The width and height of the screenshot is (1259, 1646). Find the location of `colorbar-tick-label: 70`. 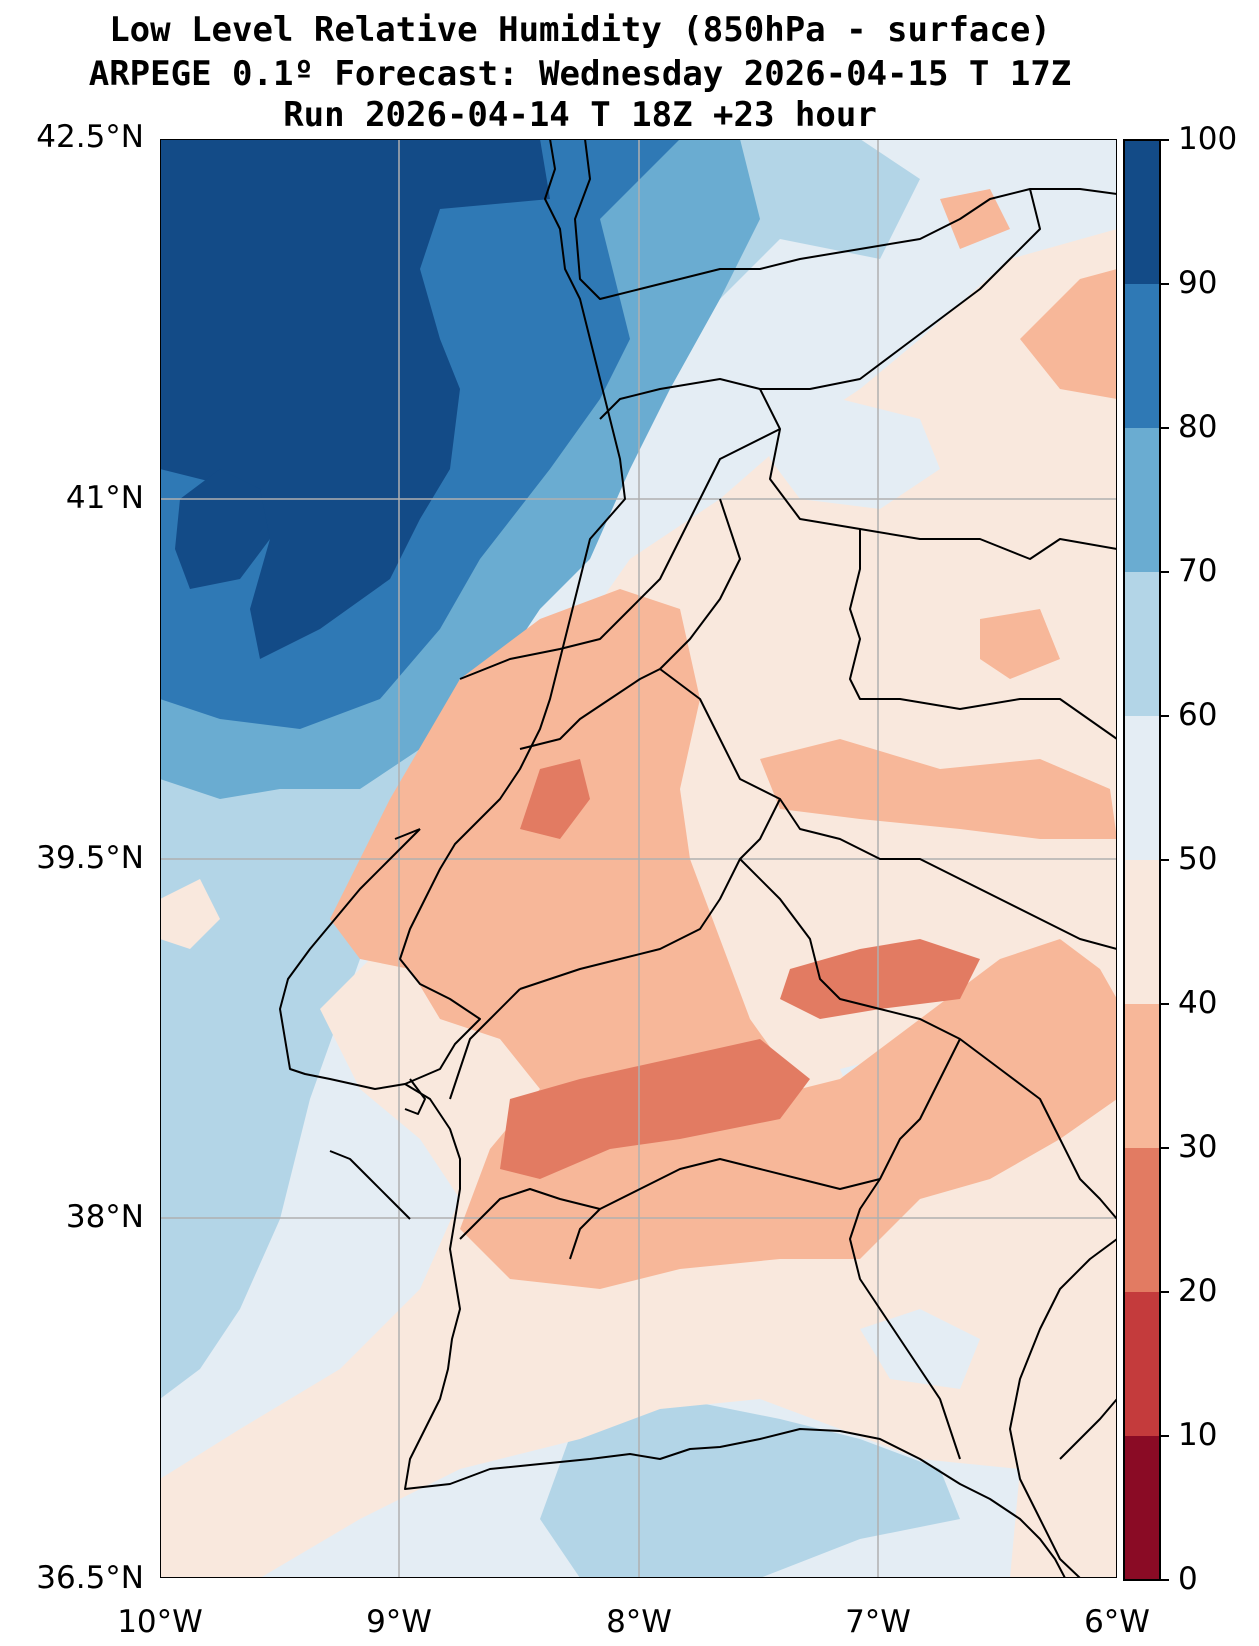

colorbar-tick-label: 70 is located at coordinates (1198, 571).